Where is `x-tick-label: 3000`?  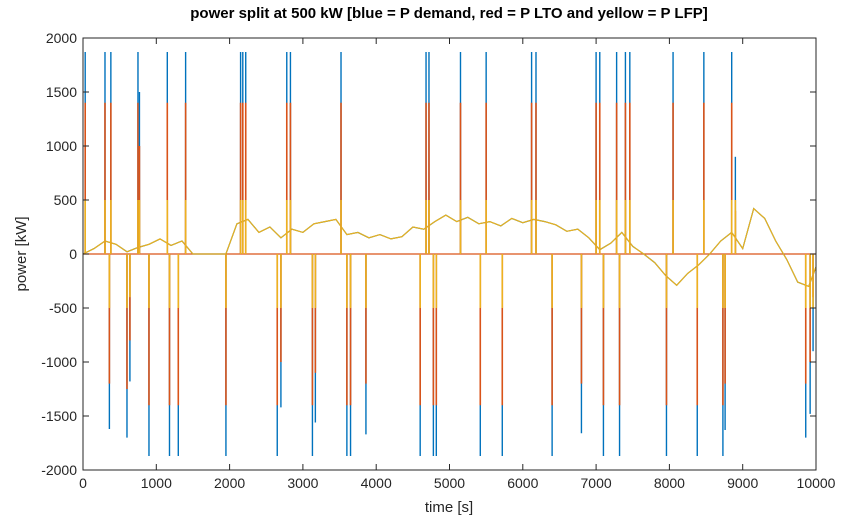 x-tick-label: 3000 is located at coordinates (302, 483).